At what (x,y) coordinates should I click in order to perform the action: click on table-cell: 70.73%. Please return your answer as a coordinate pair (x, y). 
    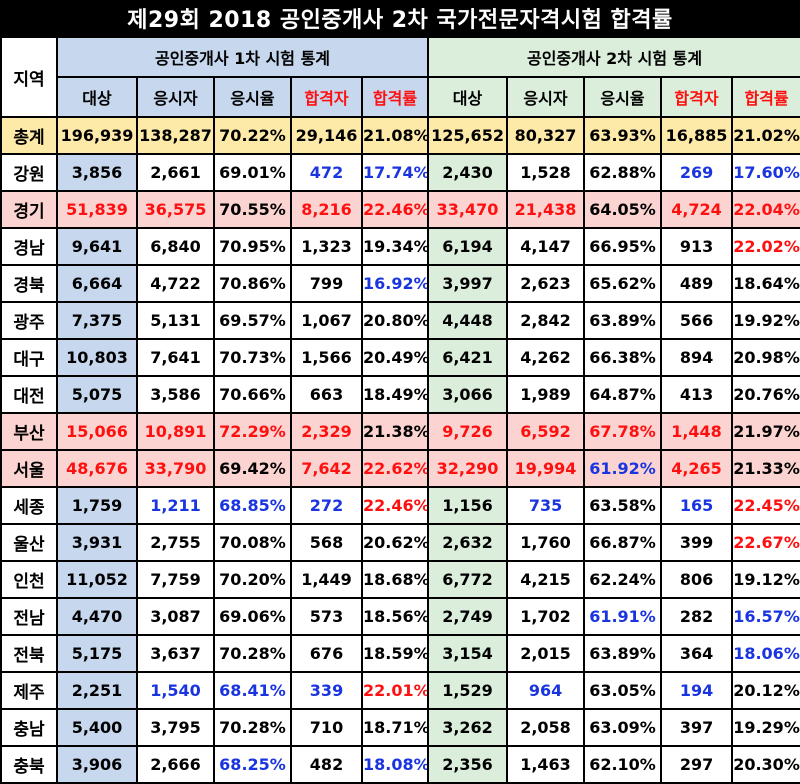
    Looking at the image, I should click on (252, 357).